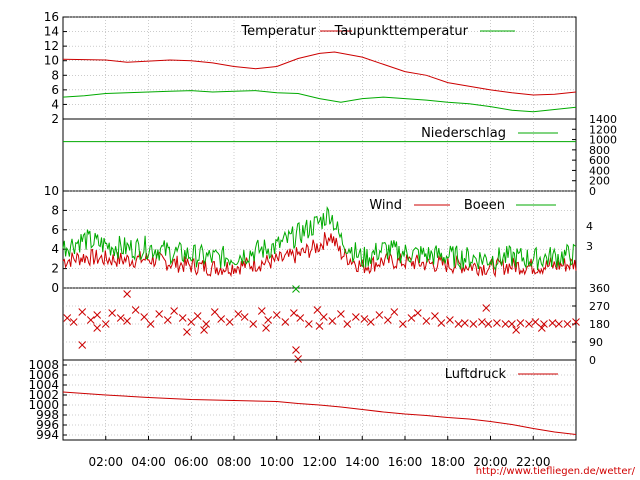 Image resolution: width=640 pixels, height=480 pixels. Describe the element at coordinates (51, 32) in the screenshot. I see `y-tick-label: 14` at that location.